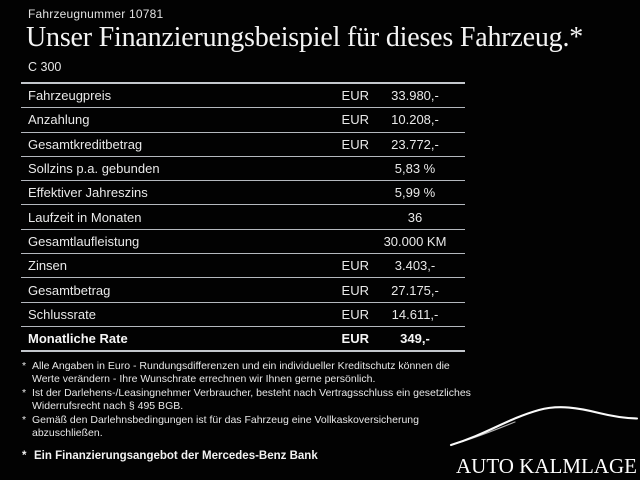  I want to click on table-row: Zinsen EUR 3.403,-, so click(243, 266).